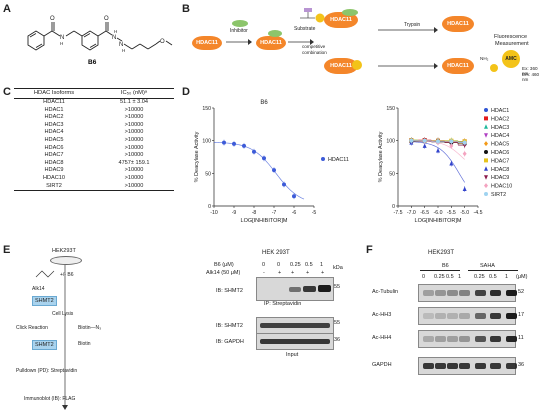 This screenshot has width=546, height=410. I want to click on inhibitor-label: Inhibitor, so click(239, 31).